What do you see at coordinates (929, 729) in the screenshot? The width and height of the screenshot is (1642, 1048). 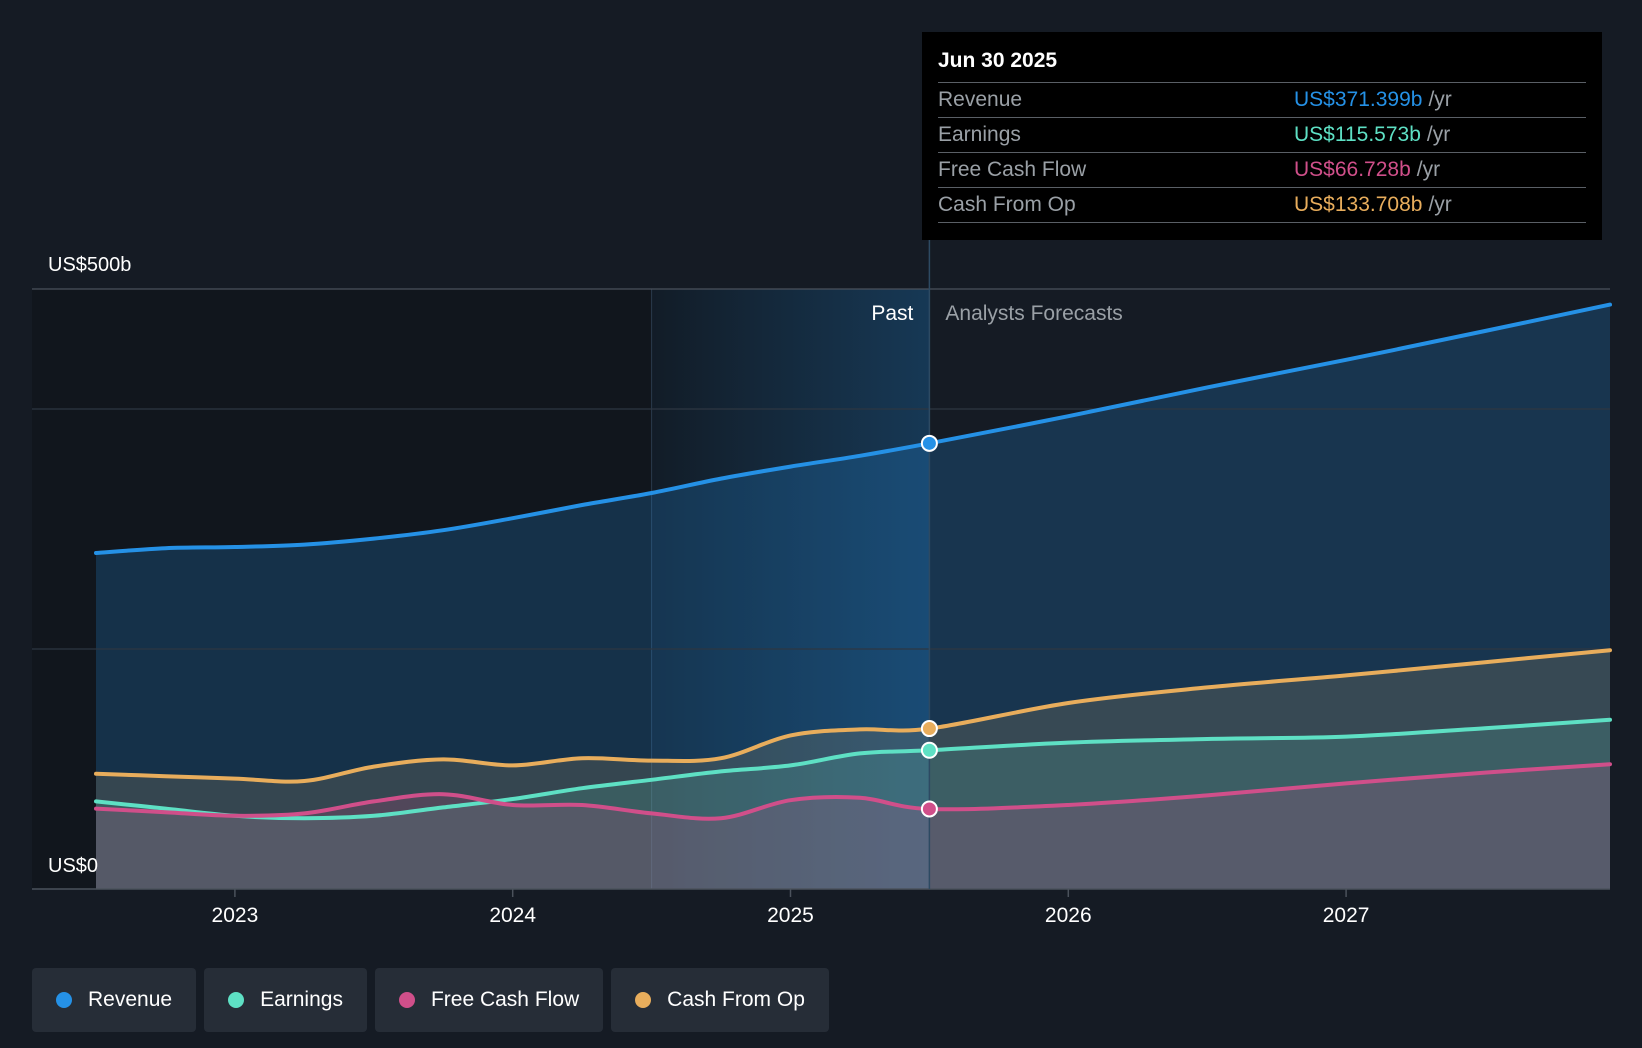 I see `point-cash-from-op` at bounding box center [929, 729].